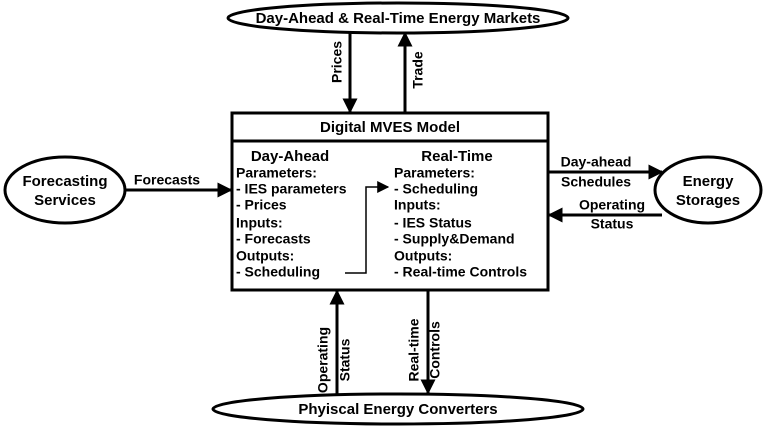 This screenshot has width=765, height=426. What do you see at coordinates (261, 205) in the screenshot?
I see `model-line: - Prices` at bounding box center [261, 205].